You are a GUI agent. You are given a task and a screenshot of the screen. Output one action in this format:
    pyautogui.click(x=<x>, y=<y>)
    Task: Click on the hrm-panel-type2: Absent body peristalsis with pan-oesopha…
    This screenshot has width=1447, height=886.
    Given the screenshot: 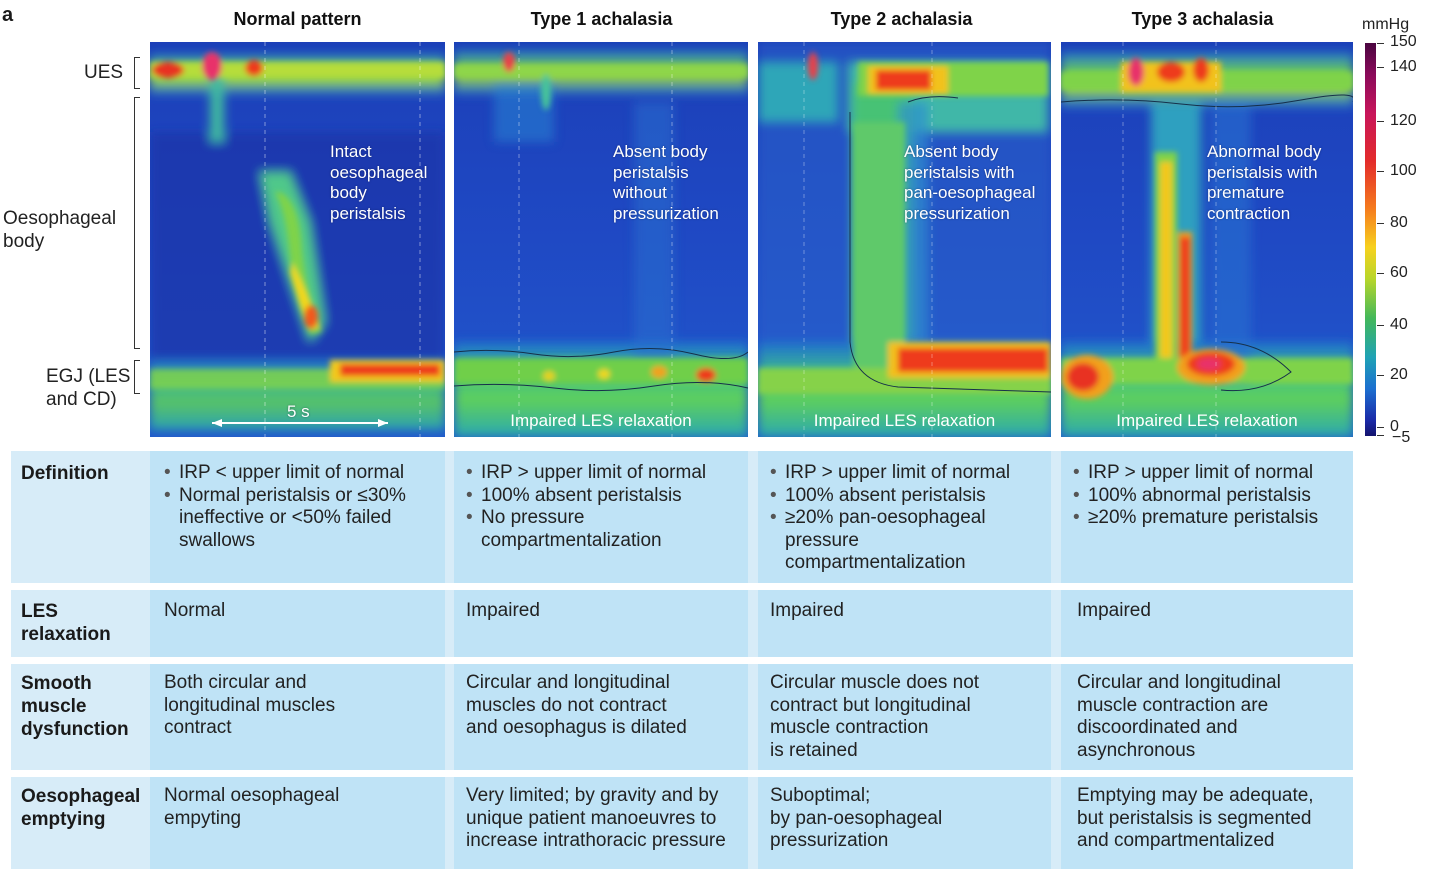 What is the action you would take?
    pyautogui.click(x=904, y=239)
    